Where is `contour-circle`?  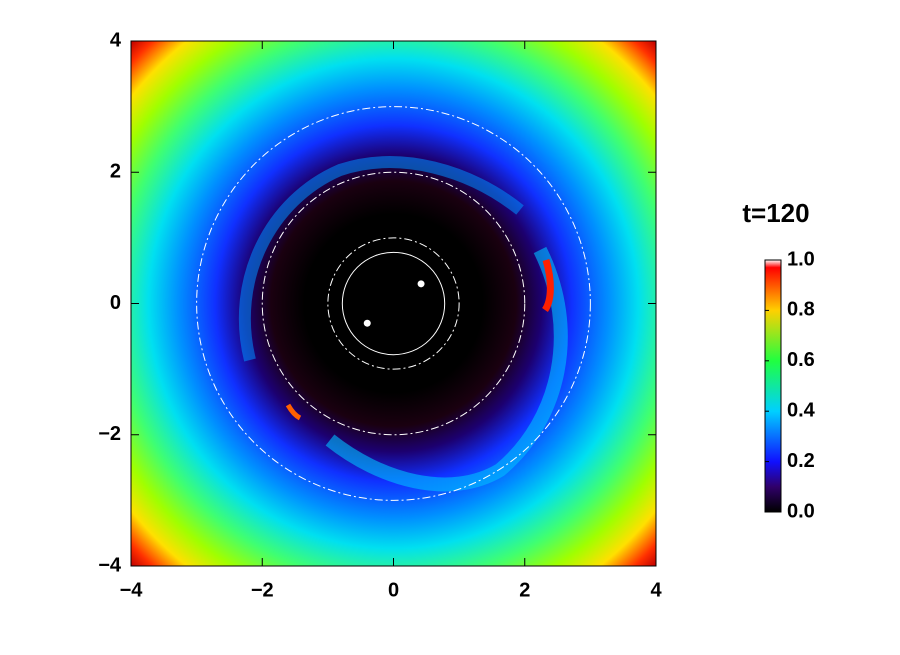
contour-circle is located at coordinates (393, 303).